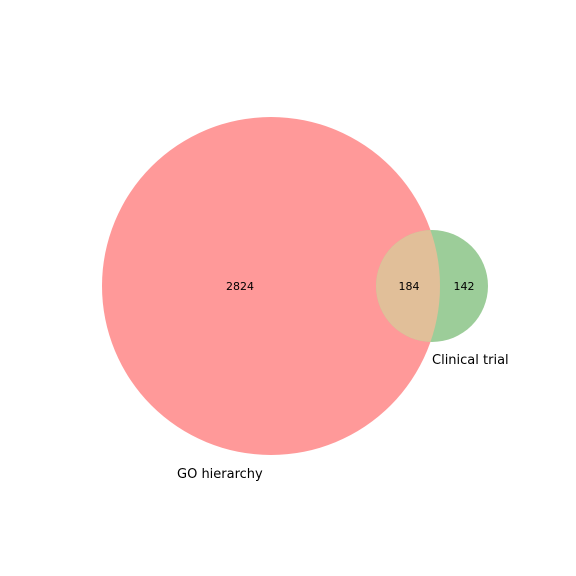 This screenshot has width=576, height=576. What do you see at coordinates (240, 286) in the screenshot?
I see `count-go-hierarchy-only: 2824` at bounding box center [240, 286].